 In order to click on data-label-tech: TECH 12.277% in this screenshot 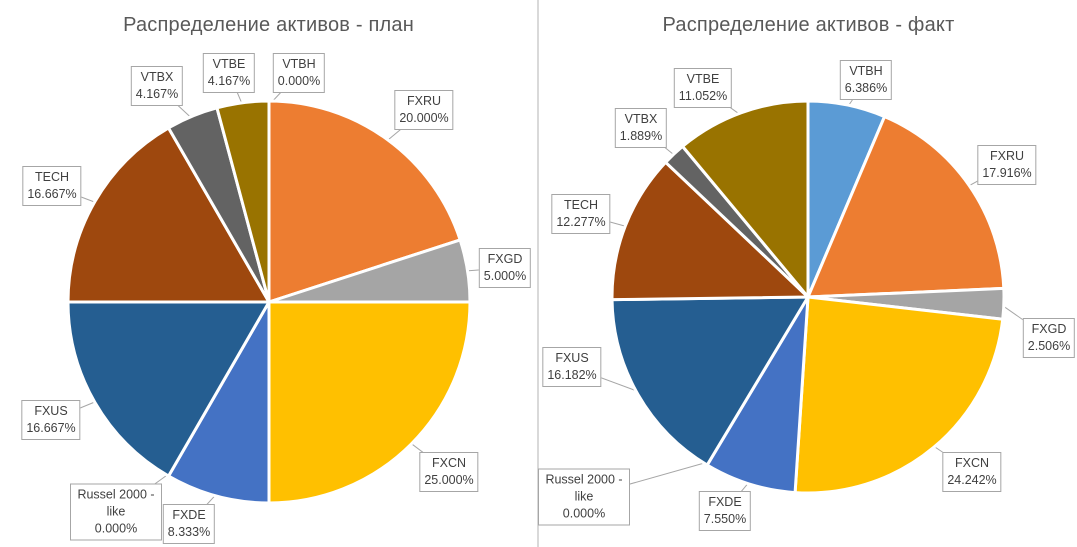, I will do `click(581, 214)`.